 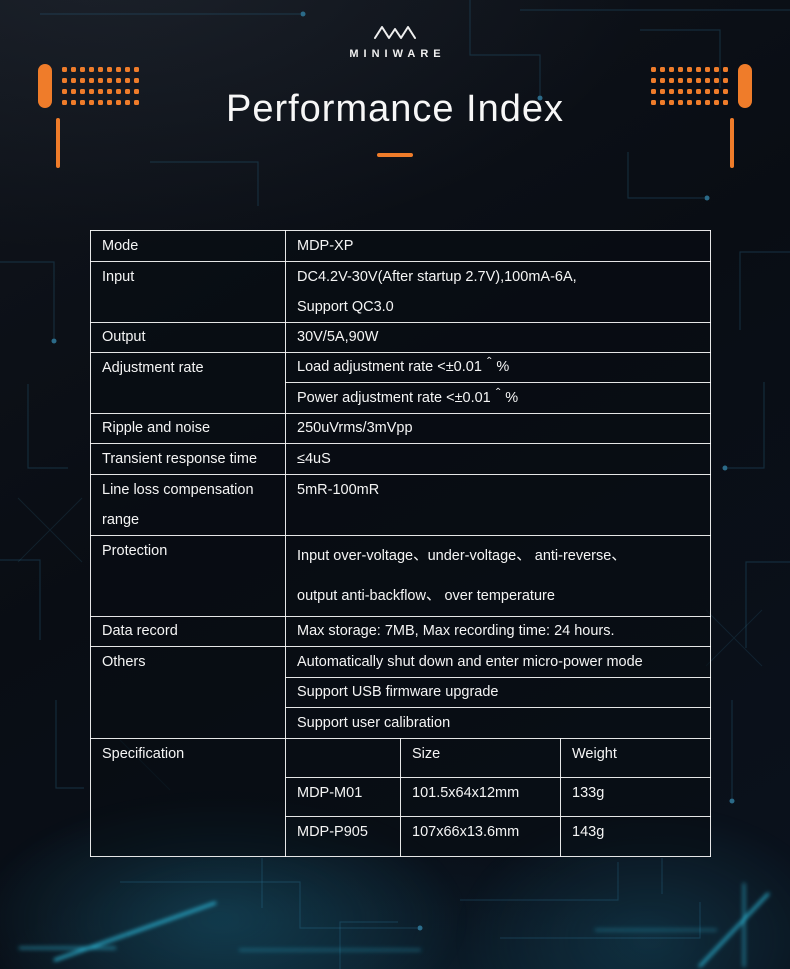 I want to click on cell-adjustment-label: Adjustment rate, so click(x=188, y=383).